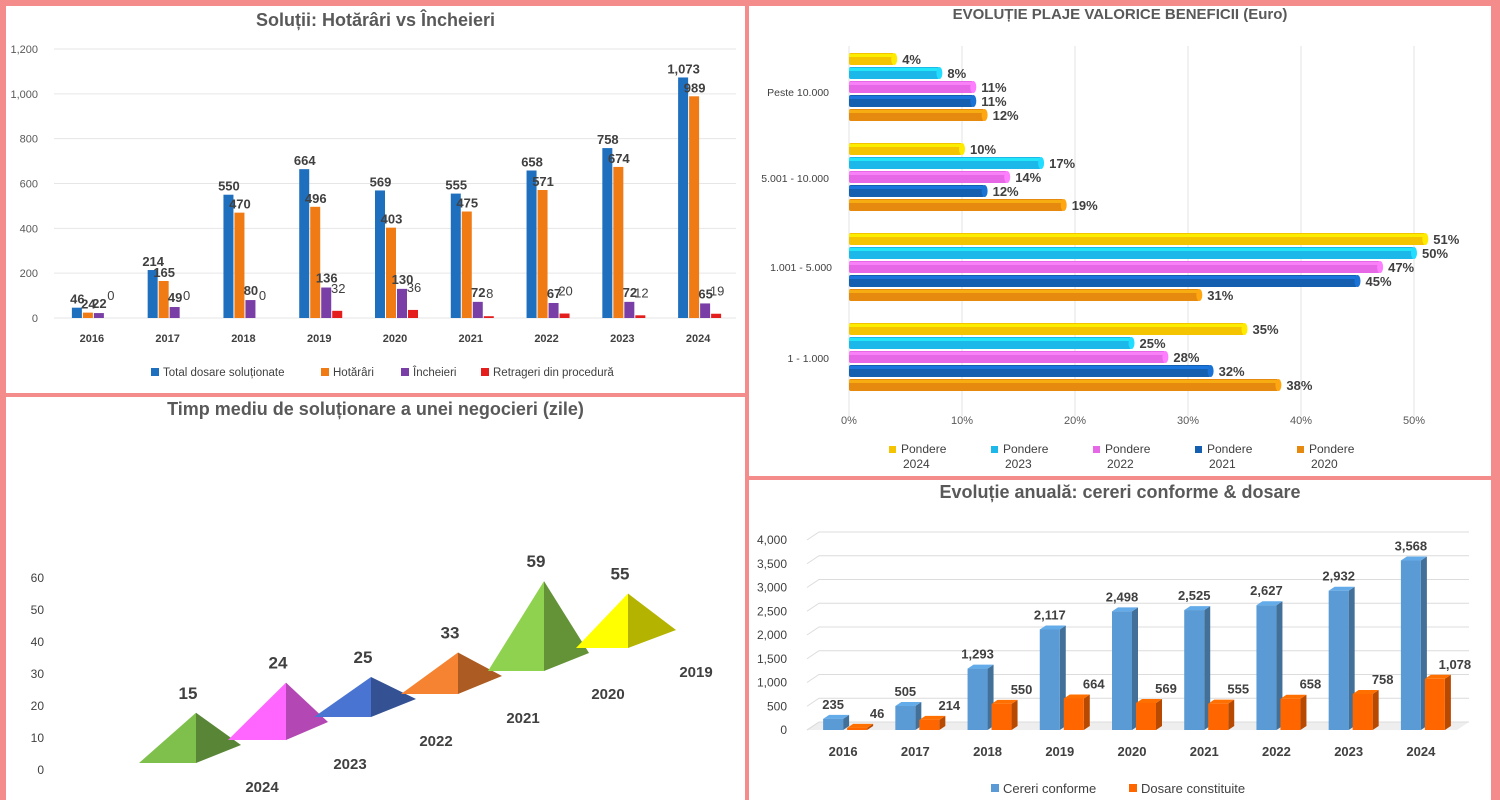 The width and height of the screenshot is (1500, 800). What do you see at coordinates (777, 706) in the screenshot?
I see `y-tick-label: 500` at bounding box center [777, 706].